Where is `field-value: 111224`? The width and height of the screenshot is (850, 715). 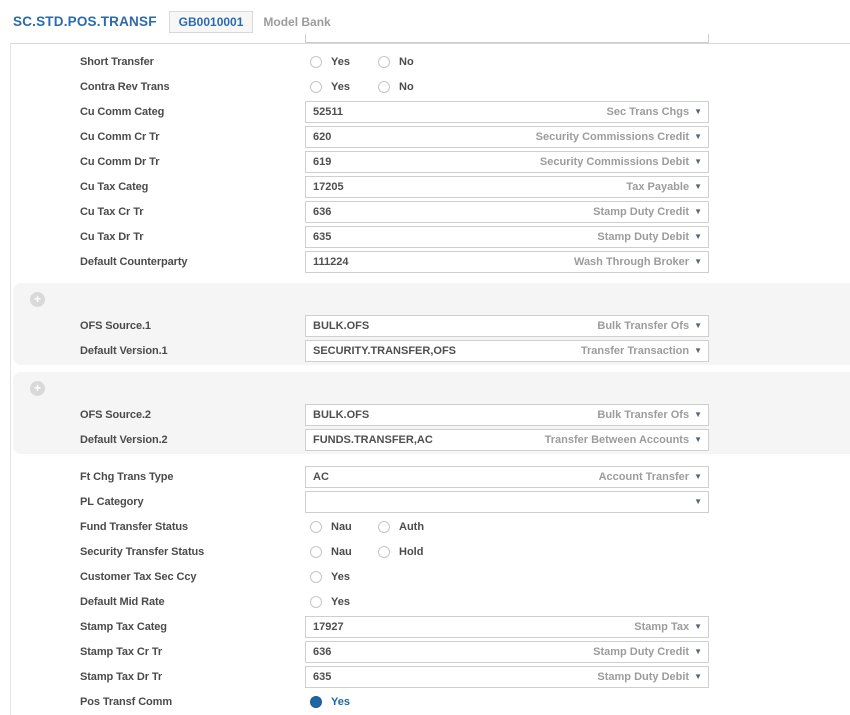
field-value: 111224 is located at coordinates (331, 261).